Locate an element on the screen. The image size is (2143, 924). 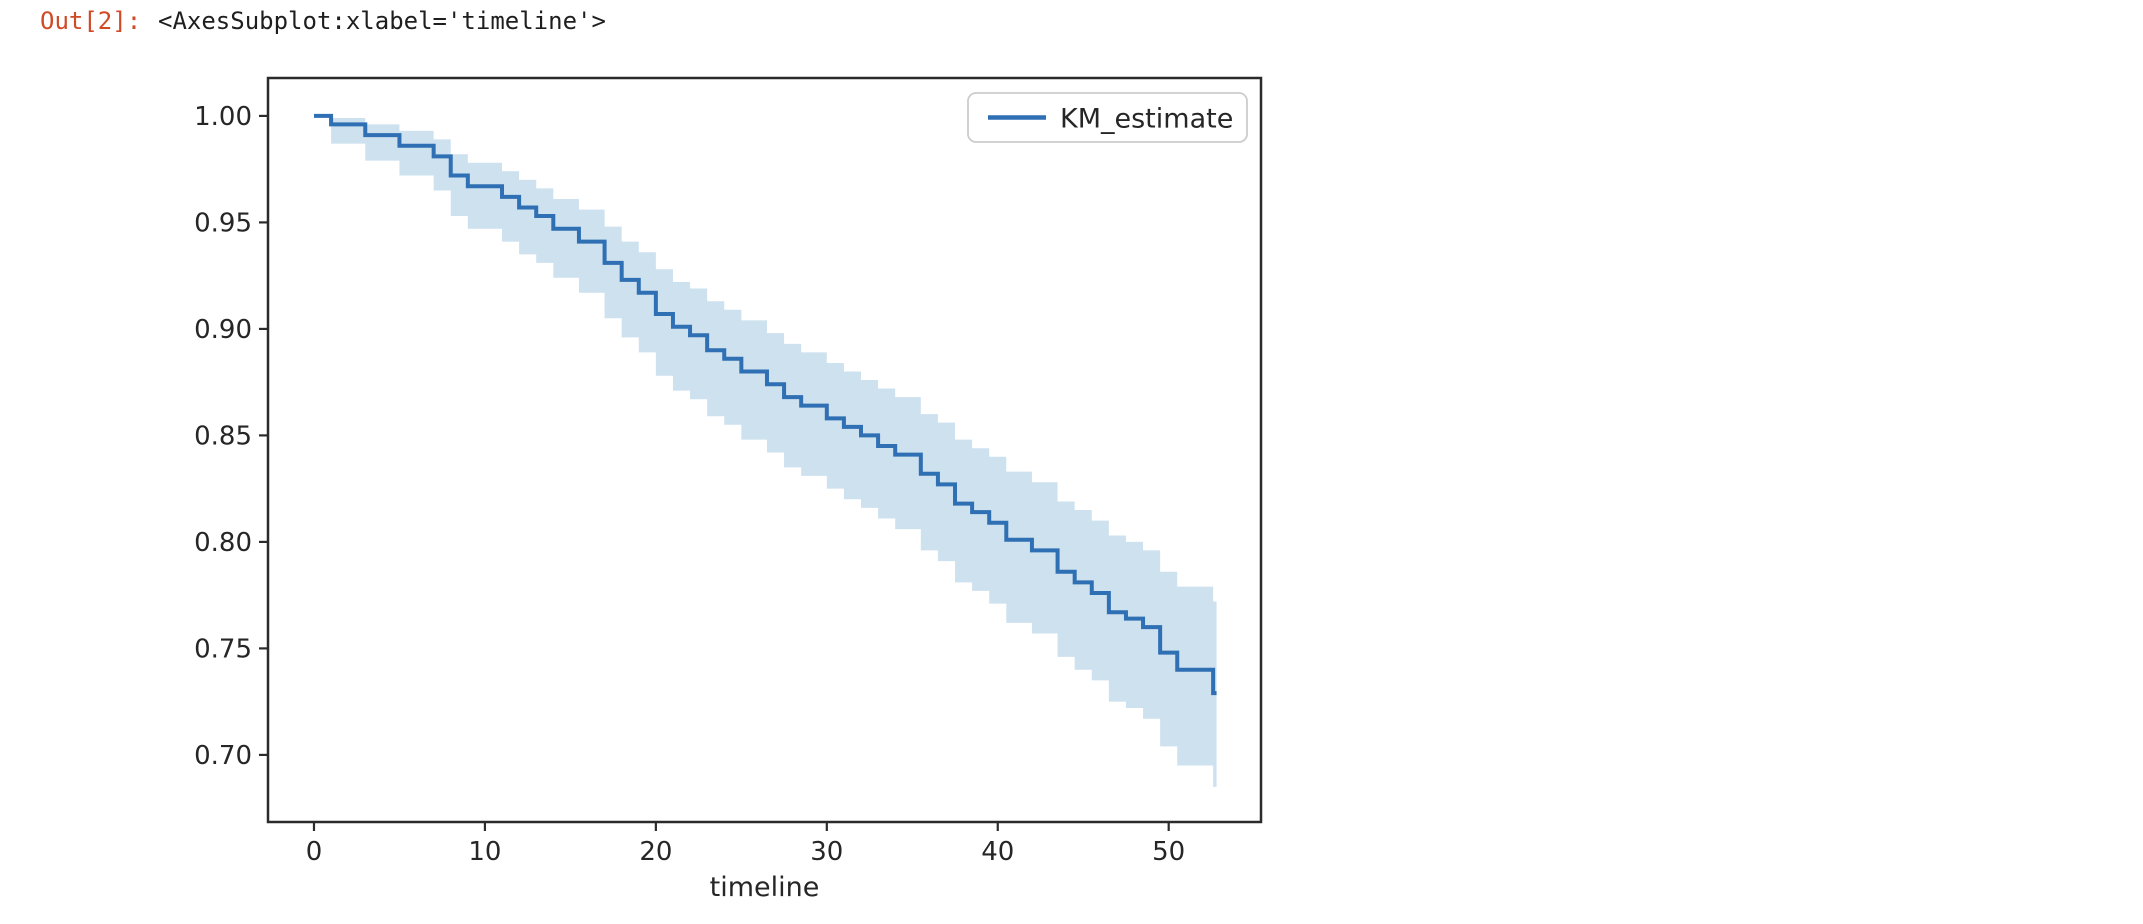
x-tick-label: 10 is located at coordinates (484, 852).